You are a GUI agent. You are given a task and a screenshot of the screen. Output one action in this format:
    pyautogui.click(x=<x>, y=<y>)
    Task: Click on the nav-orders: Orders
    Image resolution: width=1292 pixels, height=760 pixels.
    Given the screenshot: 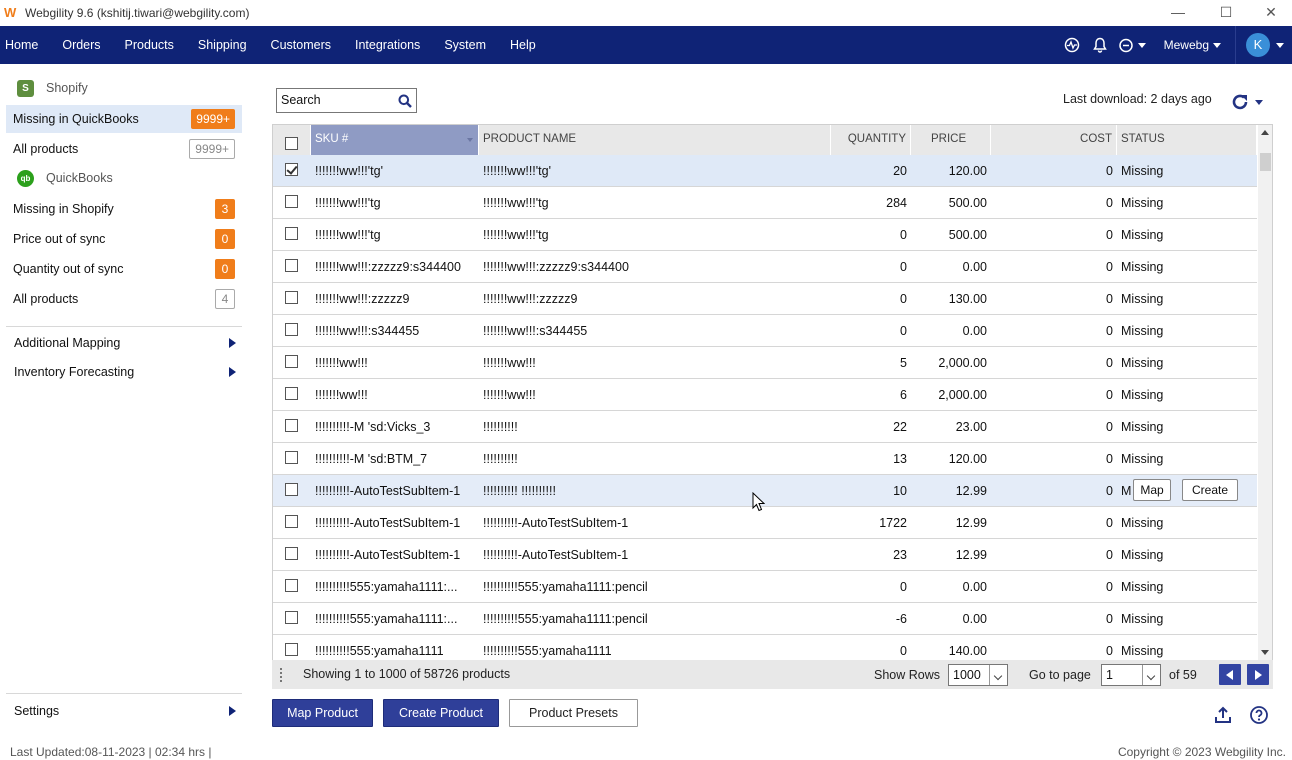 What is the action you would take?
    pyautogui.click(x=81, y=45)
    